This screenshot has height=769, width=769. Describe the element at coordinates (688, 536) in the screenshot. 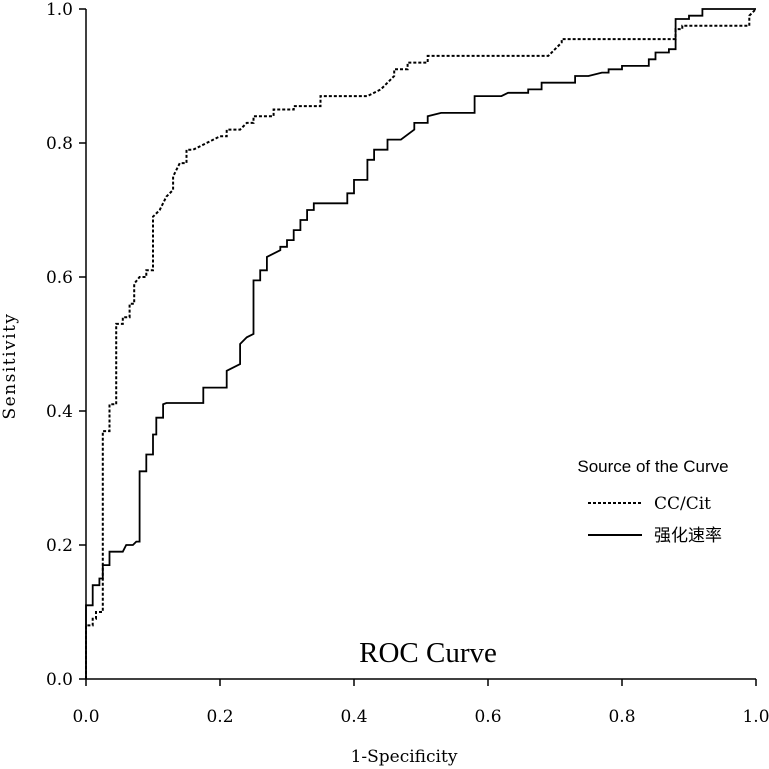

I see `legend-label-enhancement-rate: 强化速率` at that location.